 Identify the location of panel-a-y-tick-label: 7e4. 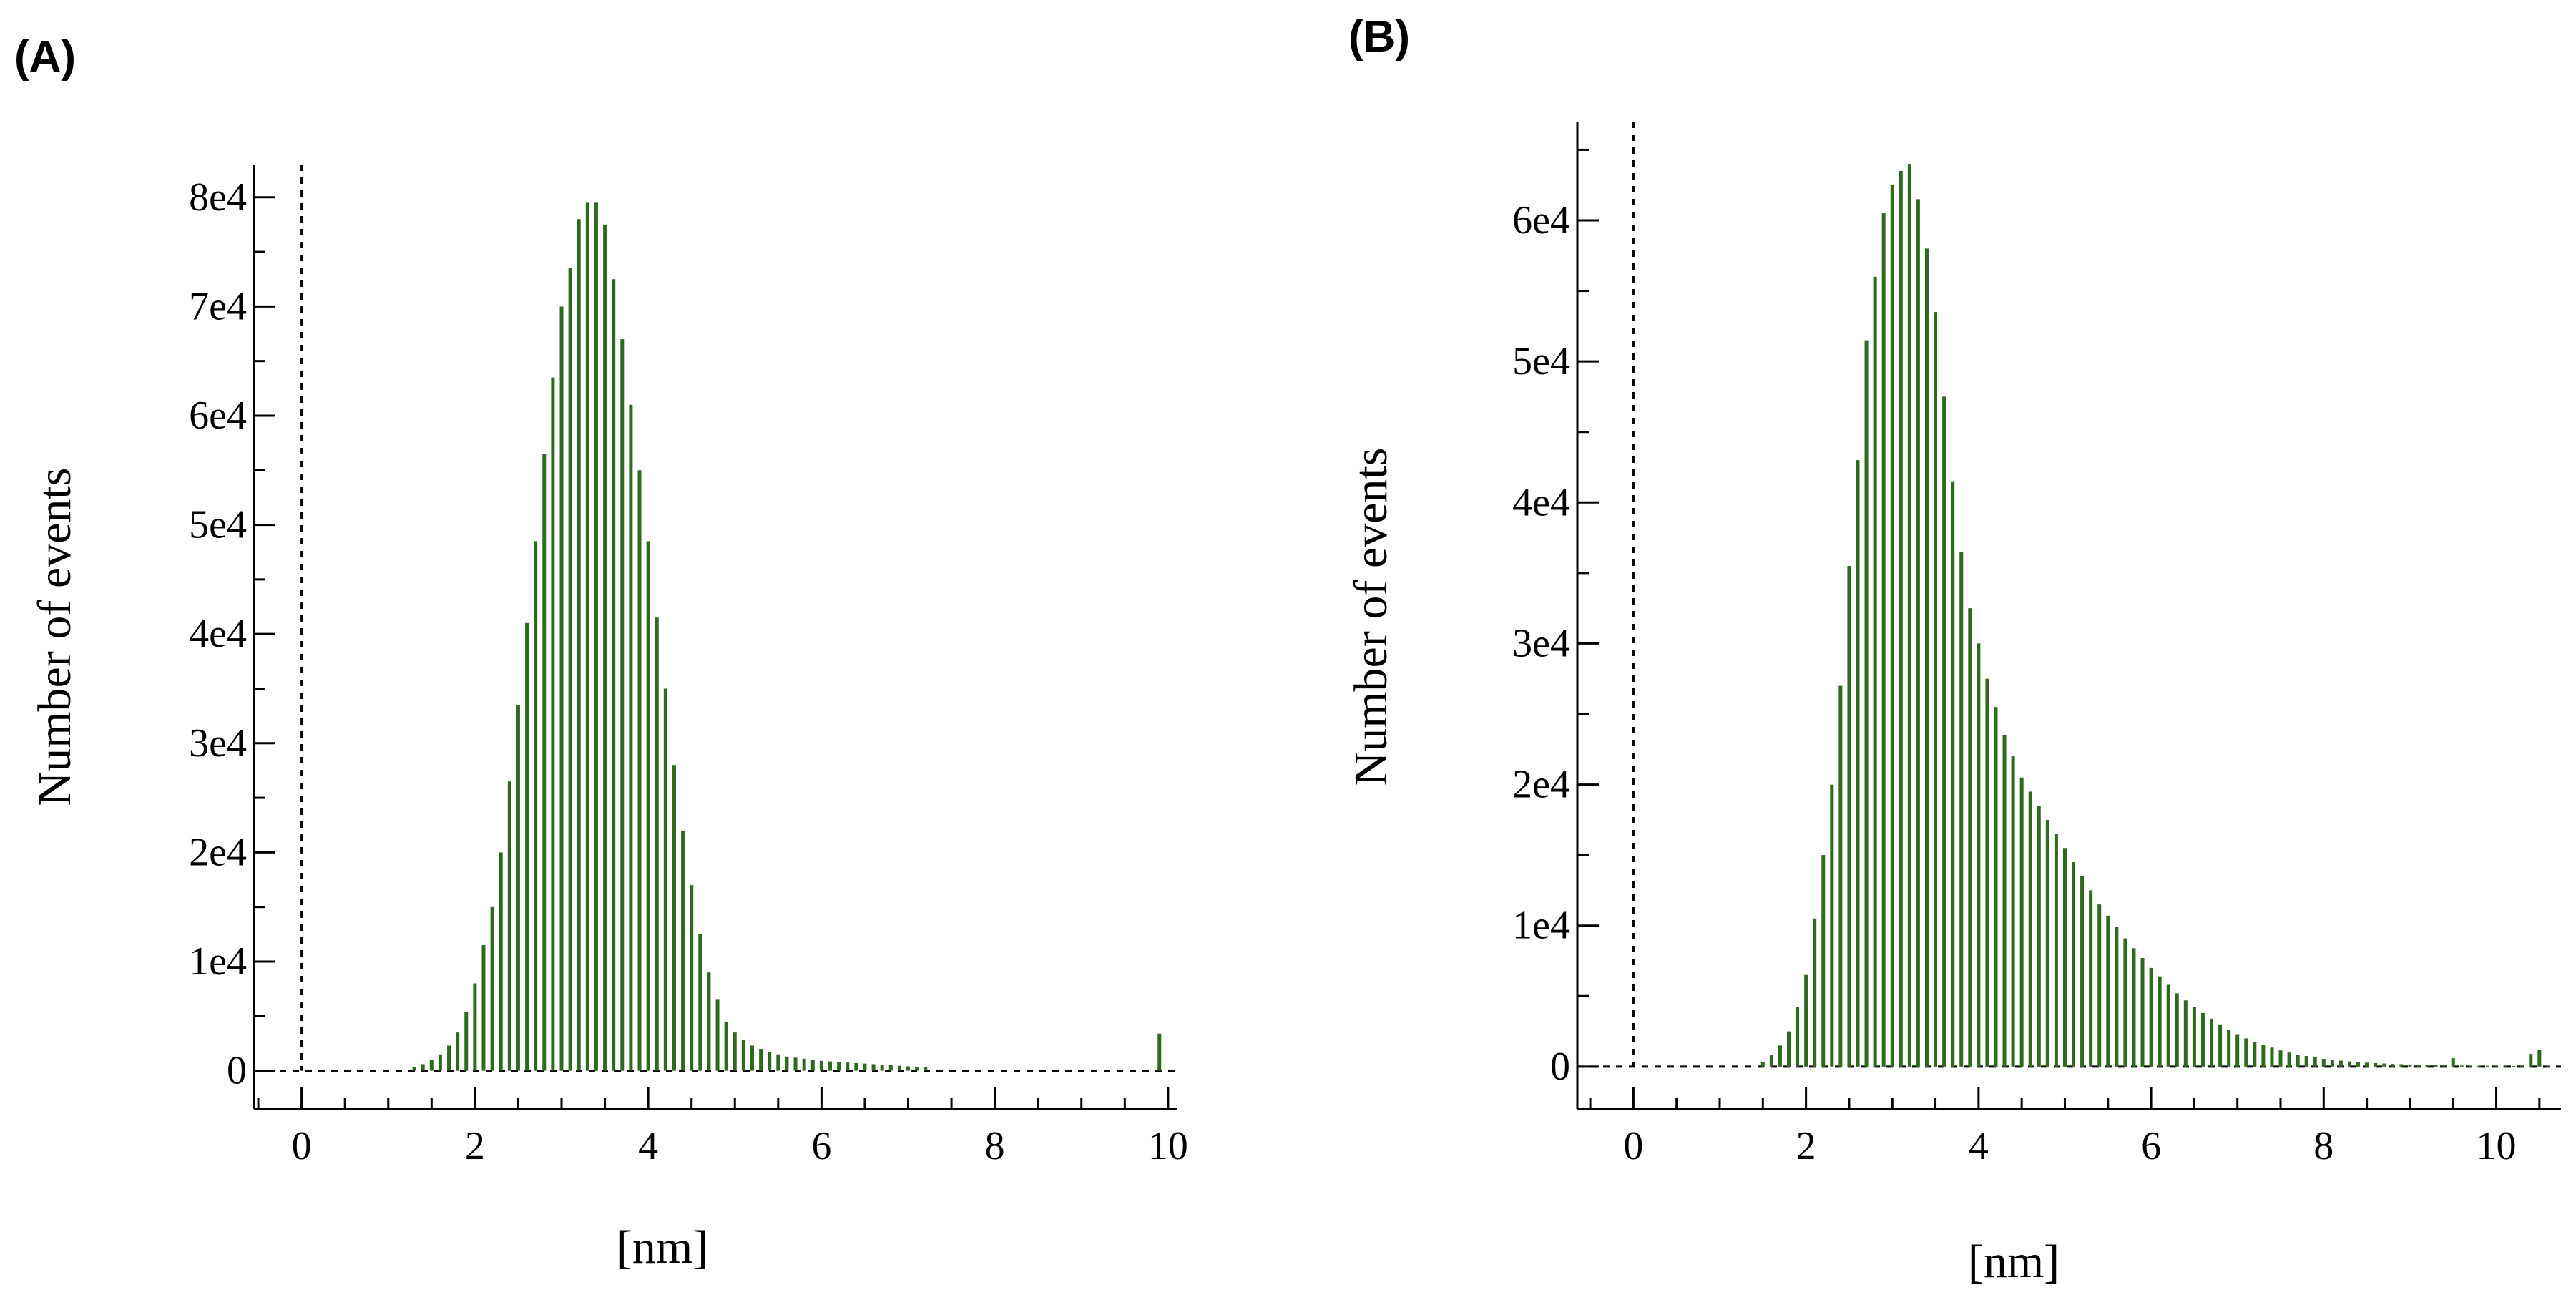
(218, 306).